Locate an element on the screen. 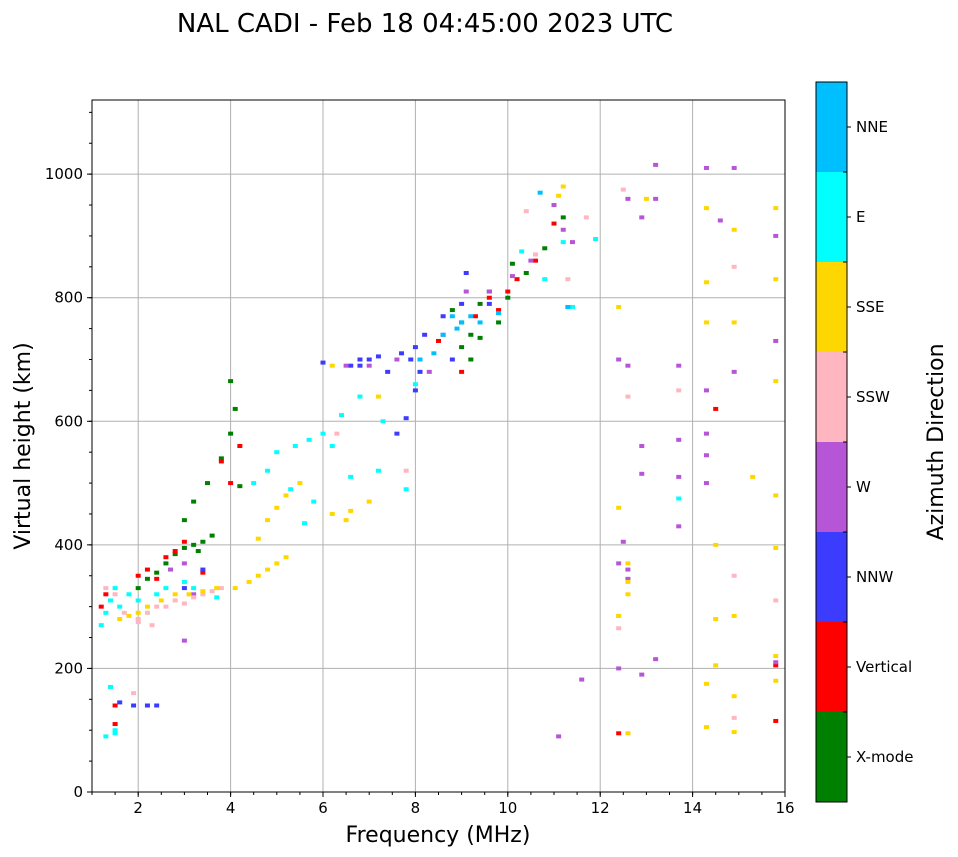 This screenshot has width=958, height=857. y-axis-ticks: 0 200 400 600 800 1000 is located at coordinates (68, 456).